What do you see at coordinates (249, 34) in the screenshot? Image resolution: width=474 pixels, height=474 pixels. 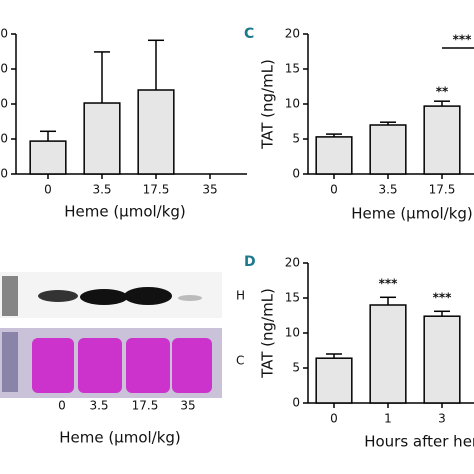 I see `panel-label: C` at bounding box center [249, 34].